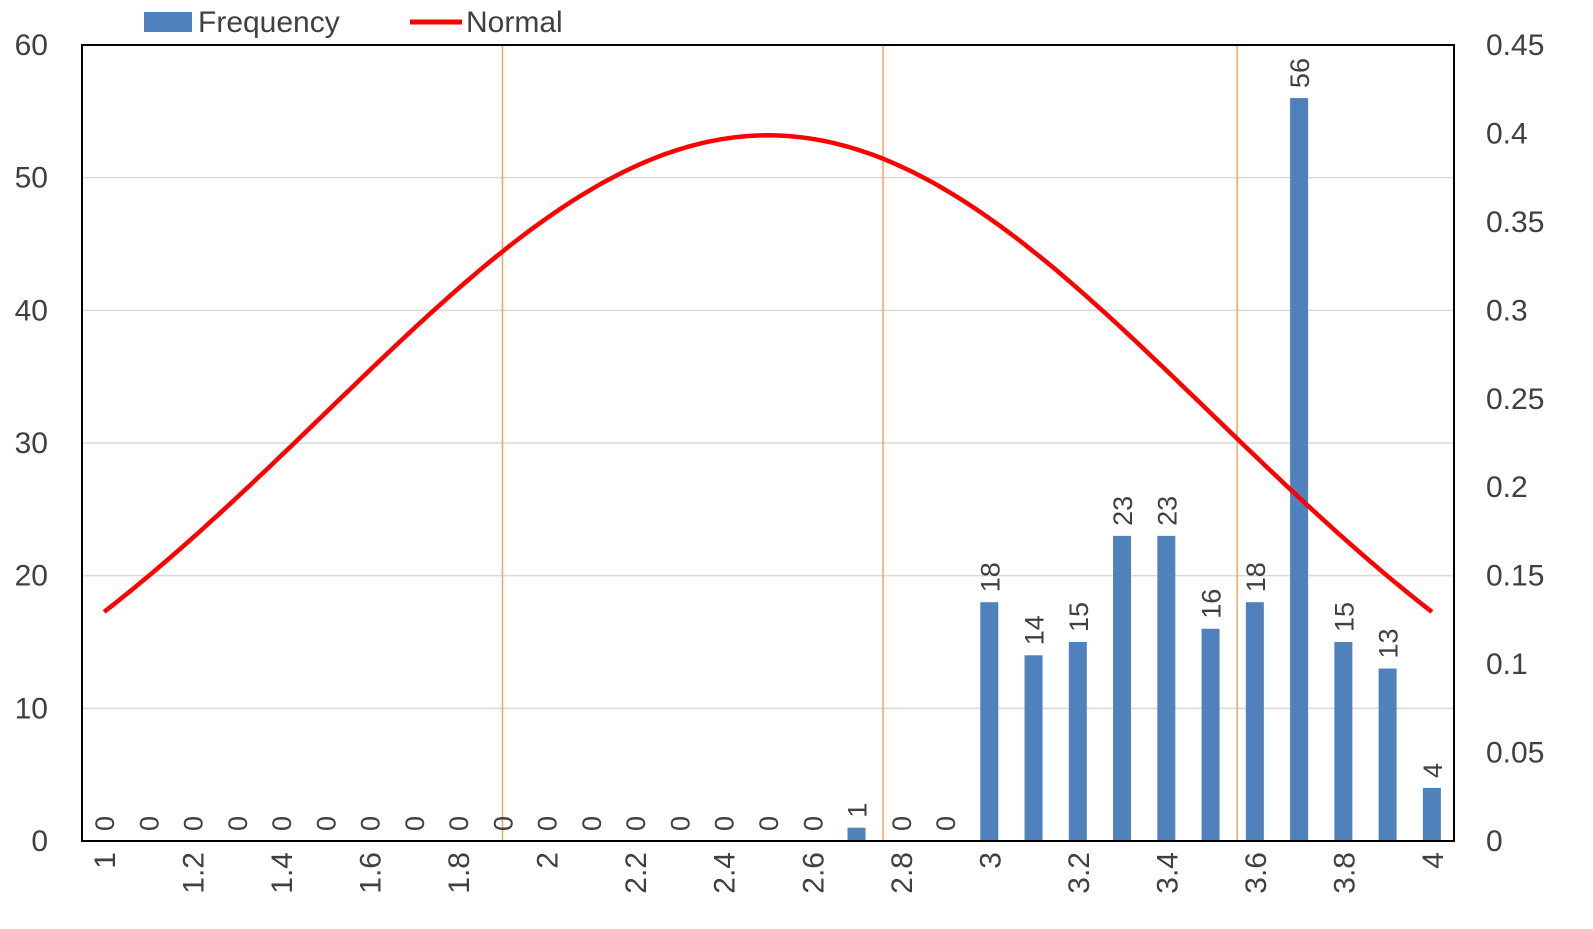 The width and height of the screenshot is (1593, 929). What do you see at coordinates (548, 823) in the screenshot?
I see `data-label-2: 0` at bounding box center [548, 823].